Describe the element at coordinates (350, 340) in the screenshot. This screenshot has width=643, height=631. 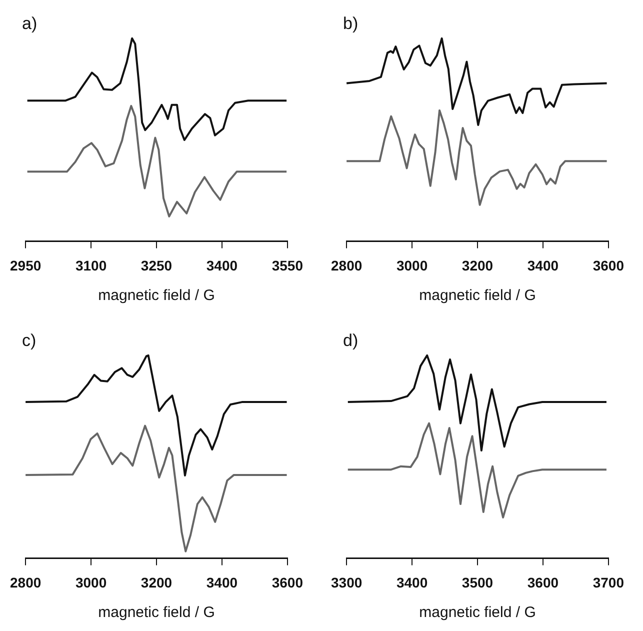
I see `chart-title: d)` at that location.